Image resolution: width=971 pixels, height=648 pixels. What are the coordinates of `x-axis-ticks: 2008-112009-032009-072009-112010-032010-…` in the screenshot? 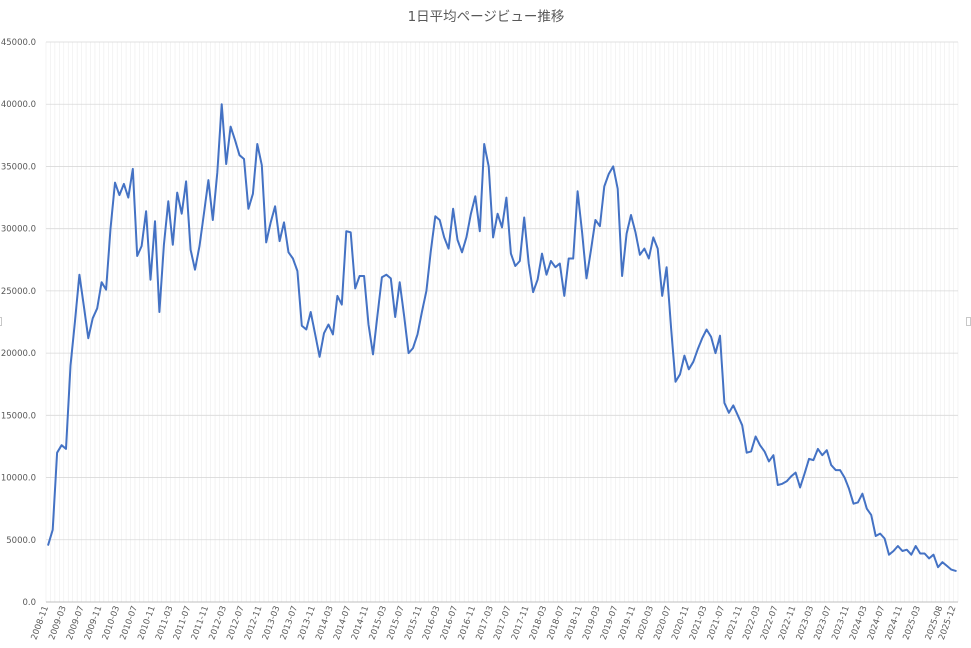 It's located at (493, 623).